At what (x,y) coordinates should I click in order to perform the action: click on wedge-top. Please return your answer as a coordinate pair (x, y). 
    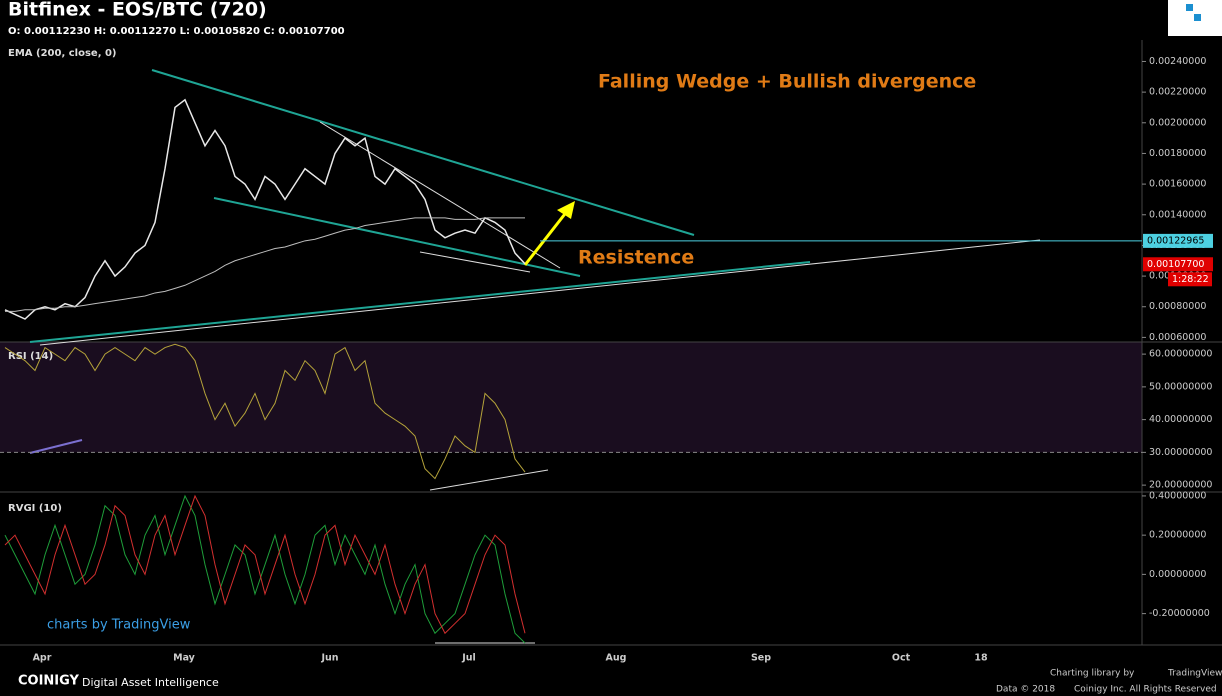
    Looking at the image, I should click on (423, 152).